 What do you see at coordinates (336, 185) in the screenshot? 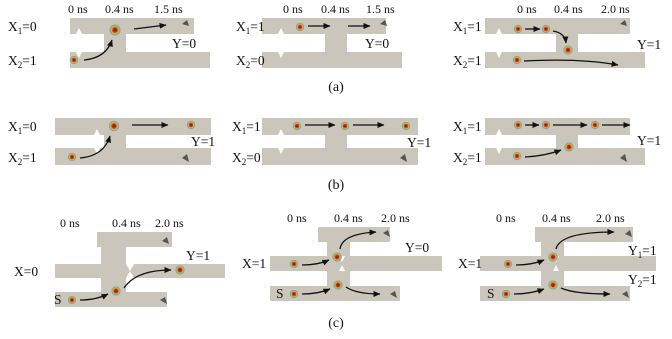
I see `row-caption-b: (b)` at bounding box center [336, 185].